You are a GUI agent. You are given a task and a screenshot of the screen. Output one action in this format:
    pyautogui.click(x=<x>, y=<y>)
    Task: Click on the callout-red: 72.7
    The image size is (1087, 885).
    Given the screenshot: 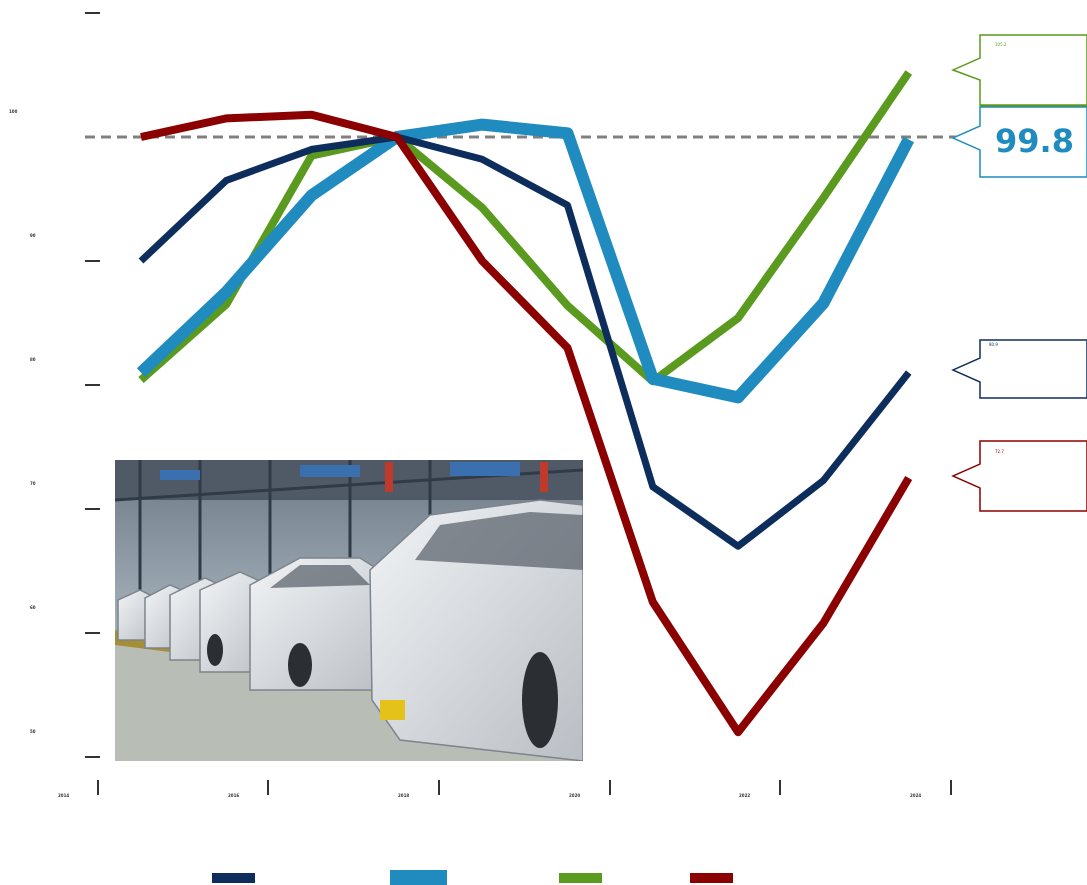 What is the action you would take?
    pyautogui.click(x=1019, y=476)
    